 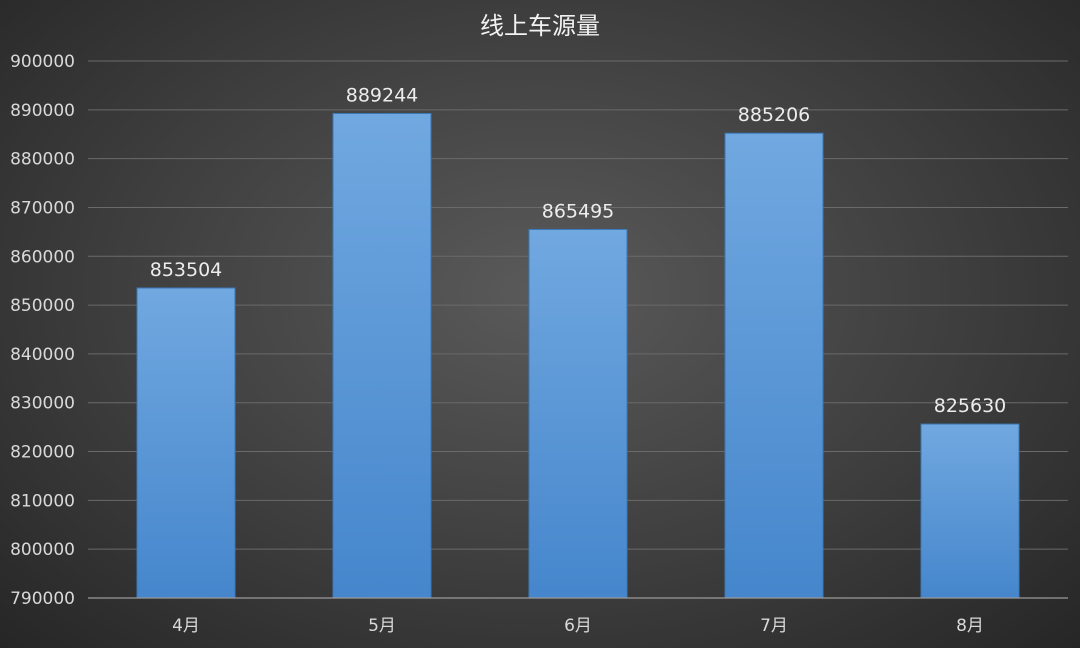 What do you see at coordinates (42, 453) in the screenshot?
I see `y-tick-label: 820000` at bounding box center [42, 453].